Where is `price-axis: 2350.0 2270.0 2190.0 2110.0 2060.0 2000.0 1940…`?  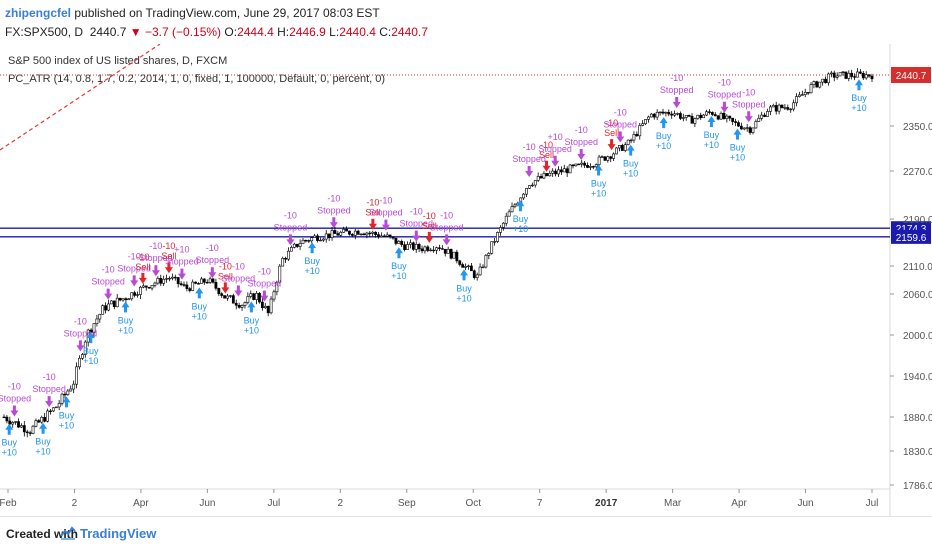
price-axis: 2350.0 2270.0 2190.0 2110.0 2060.0 2000.0 1940… is located at coordinates (911, 307).